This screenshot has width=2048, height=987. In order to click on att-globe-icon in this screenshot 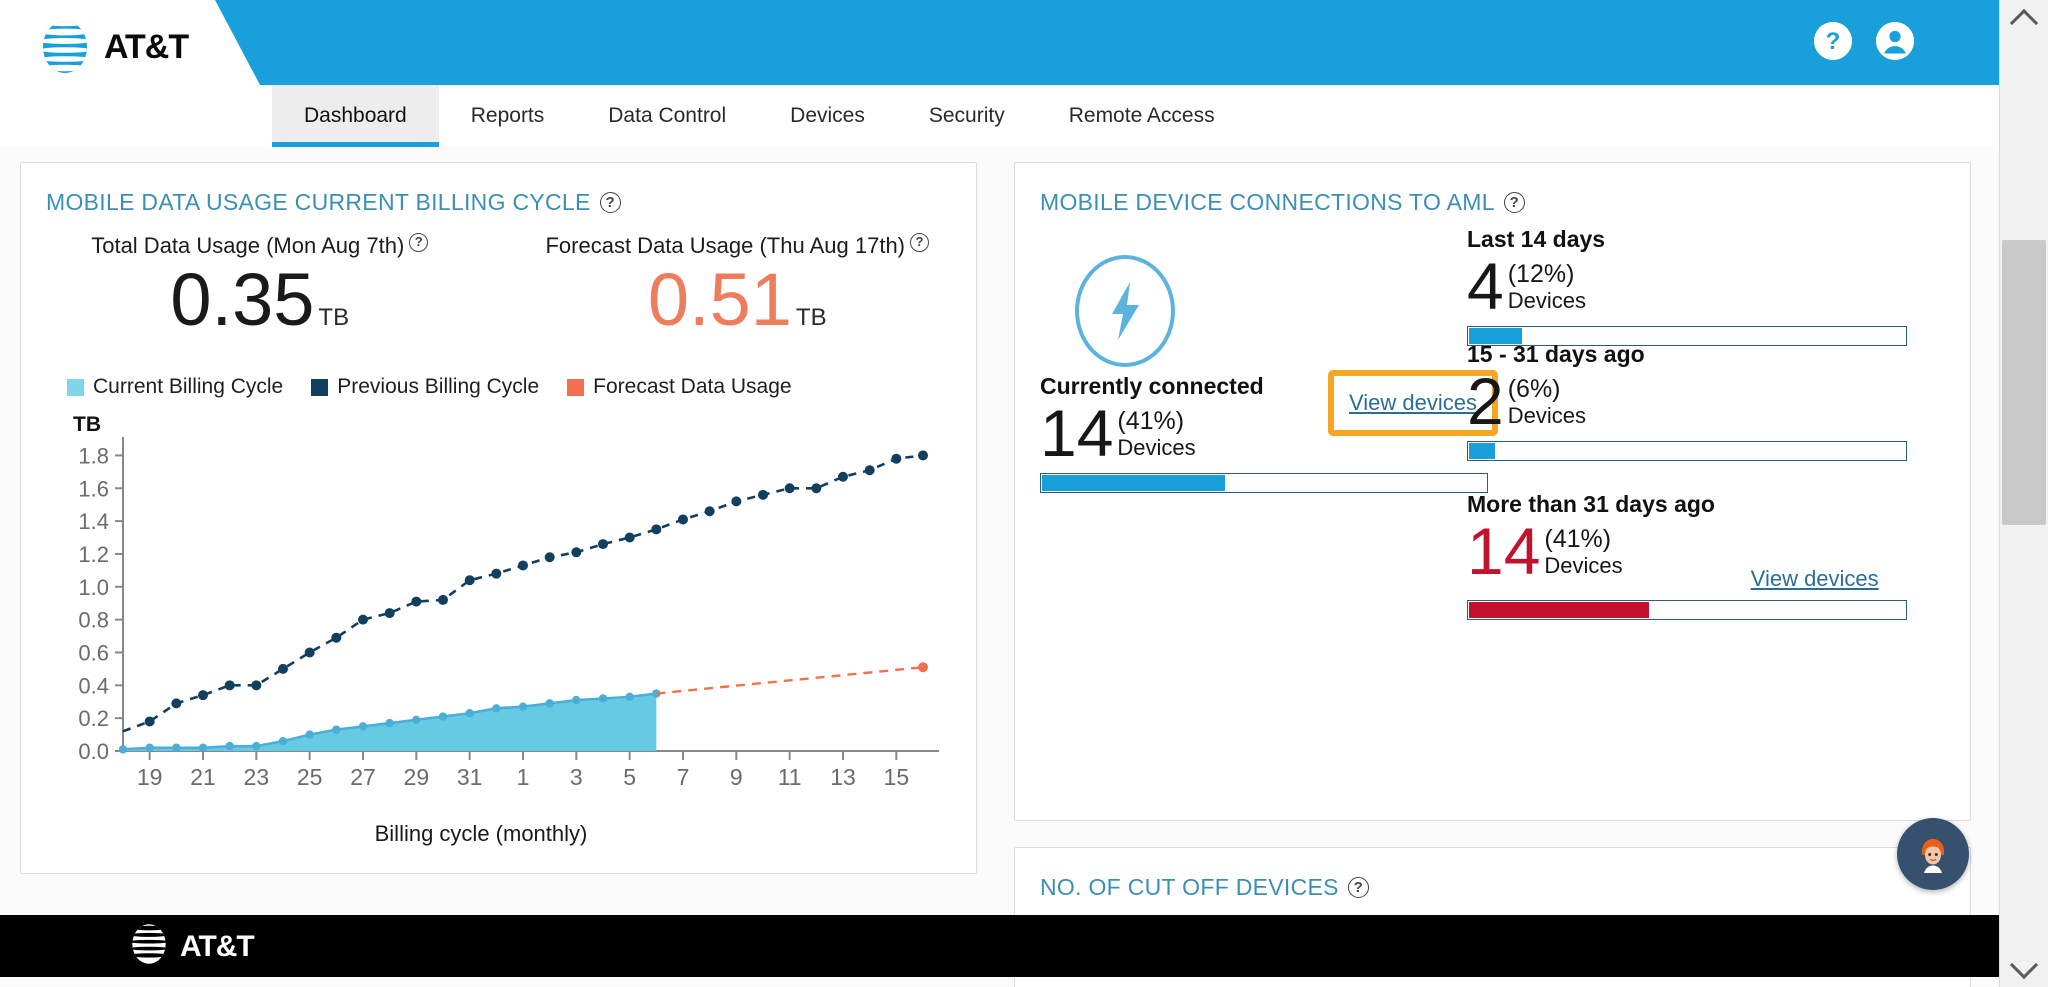, I will do `click(149, 946)`.